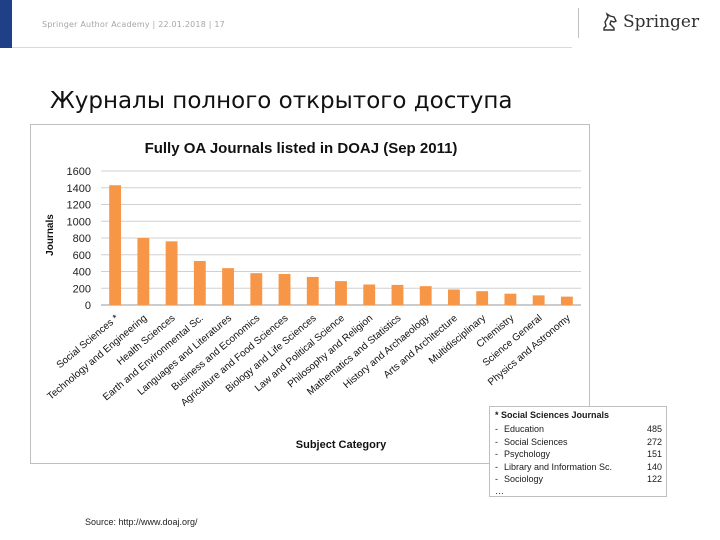  I want to click on legend-item-label: - Library and Information Sc., so click(554, 466).